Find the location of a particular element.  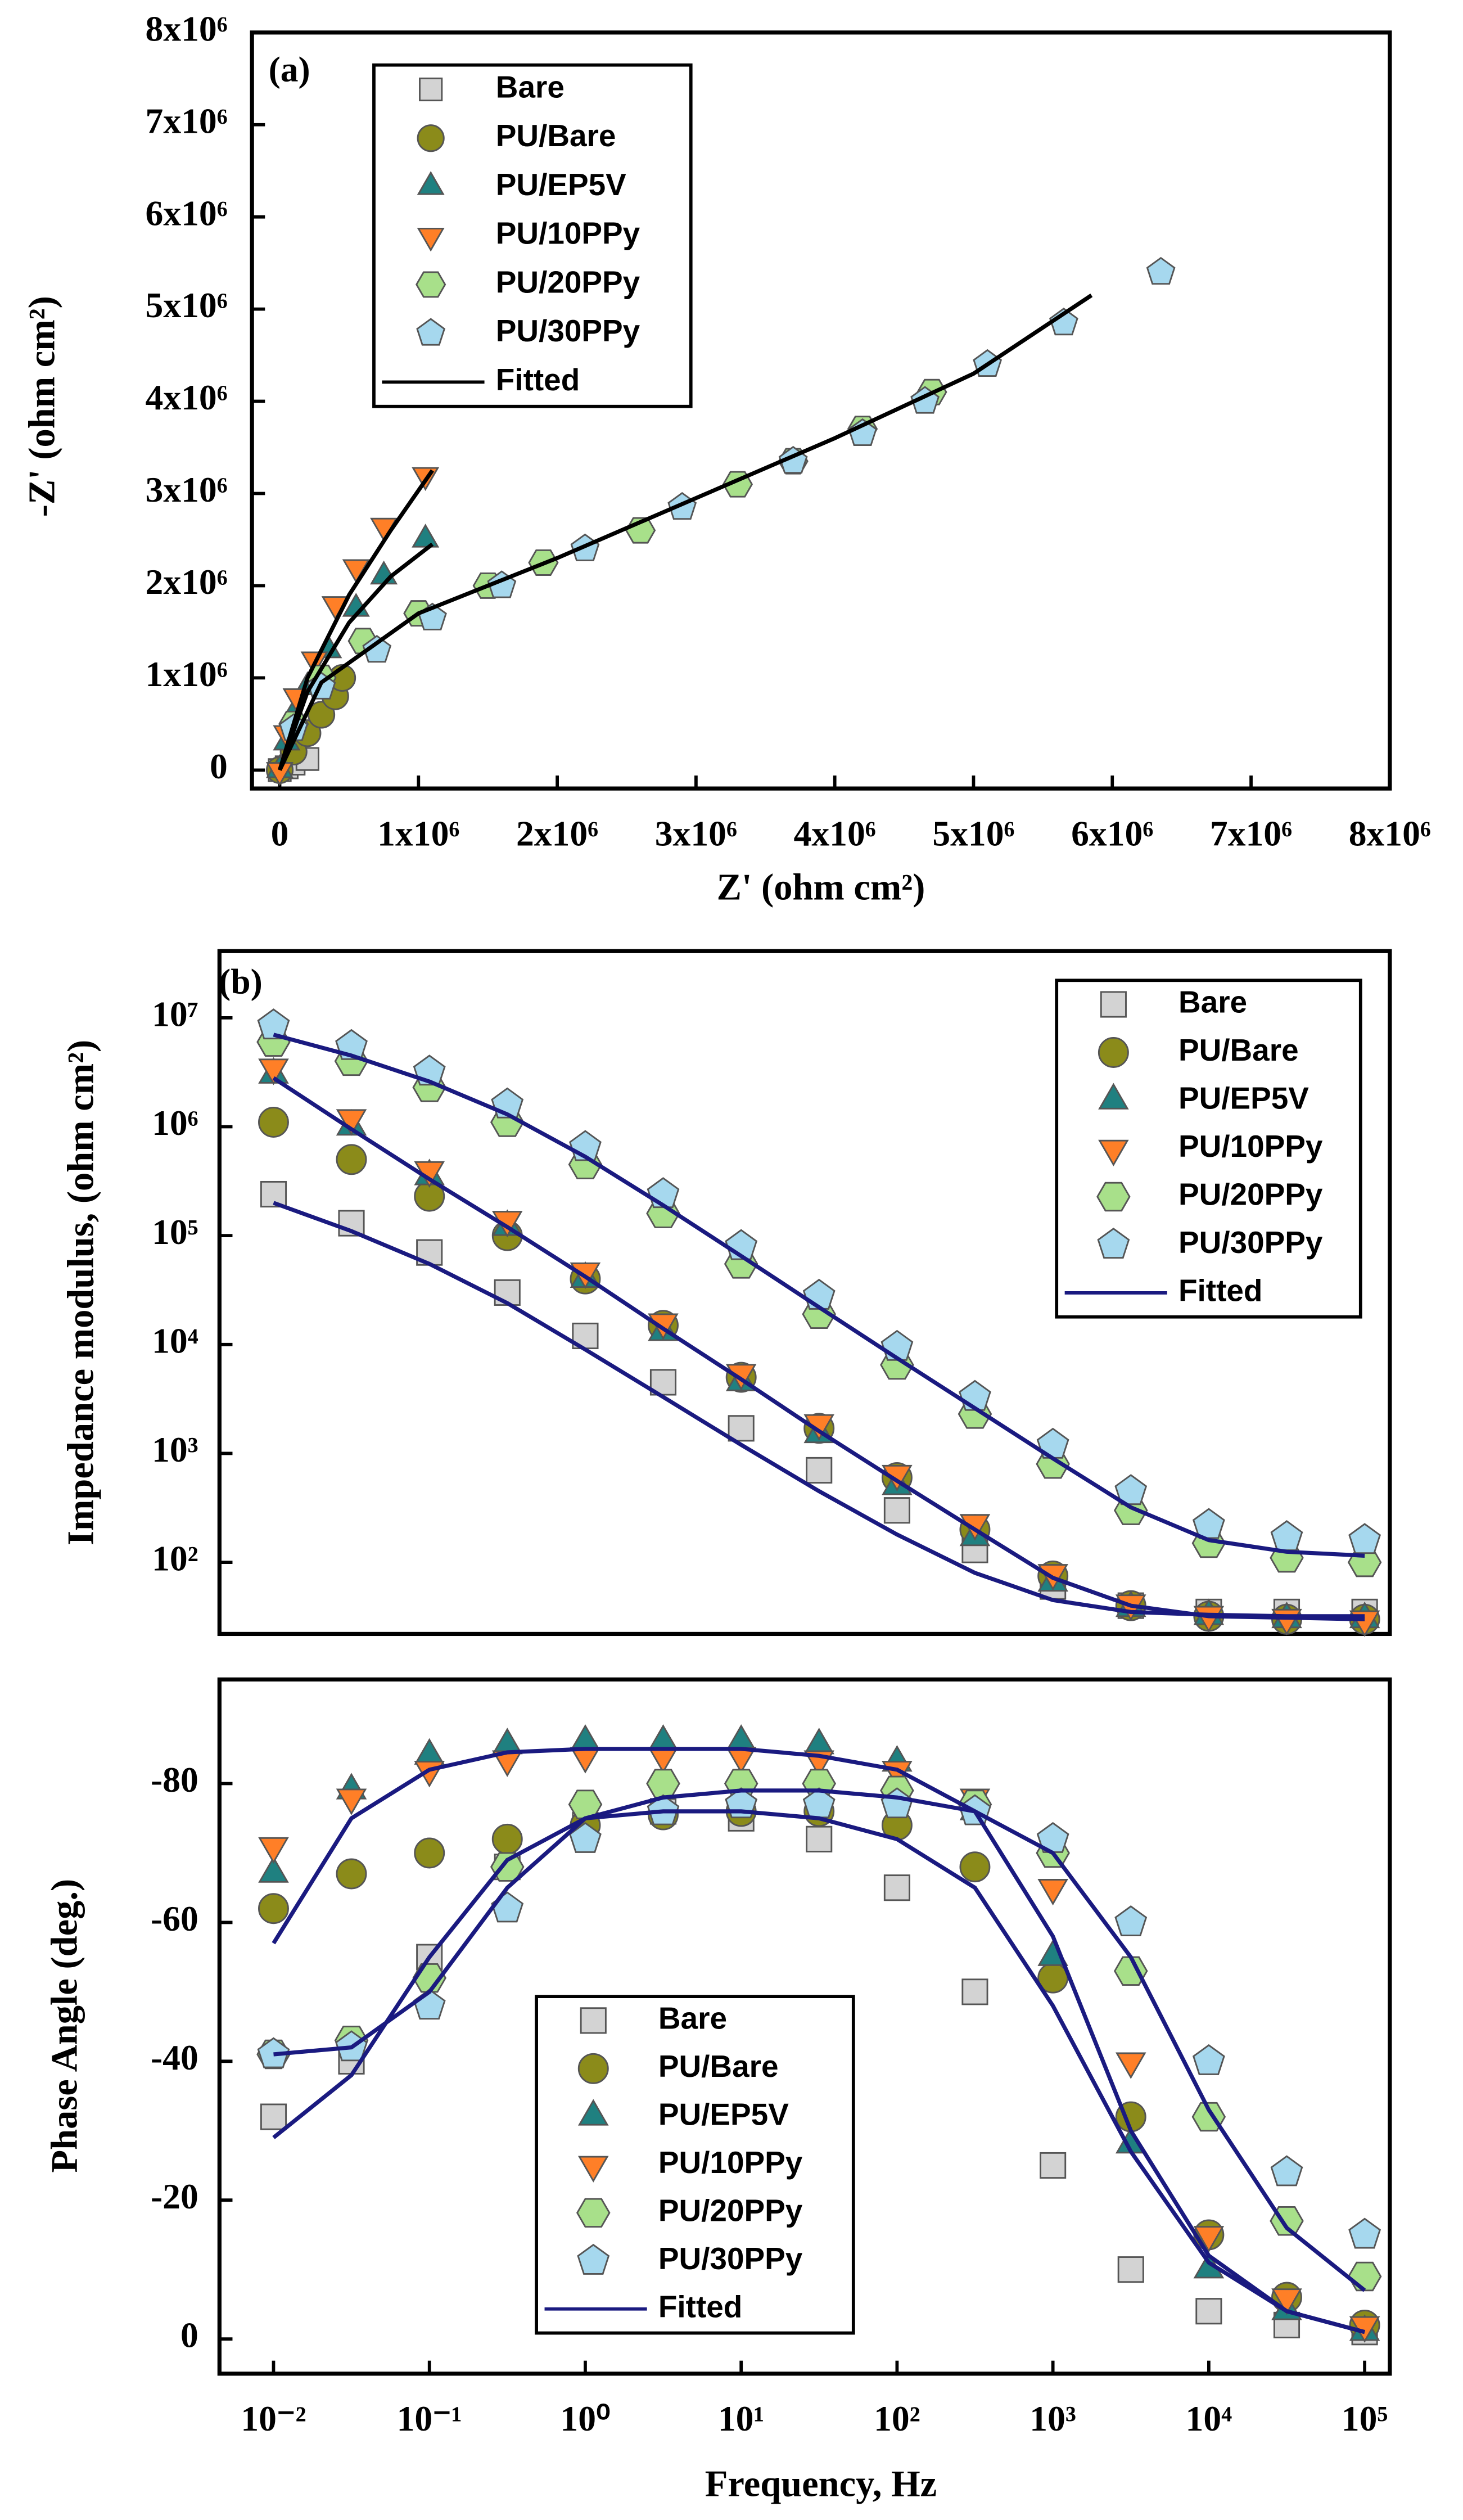

panel-label: (a) is located at coordinates (289, 69).